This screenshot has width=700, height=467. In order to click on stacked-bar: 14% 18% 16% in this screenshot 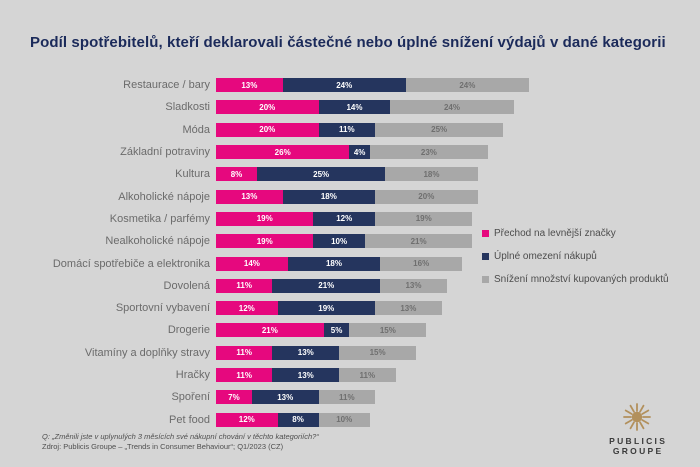, I will do `click(339, 263)`.